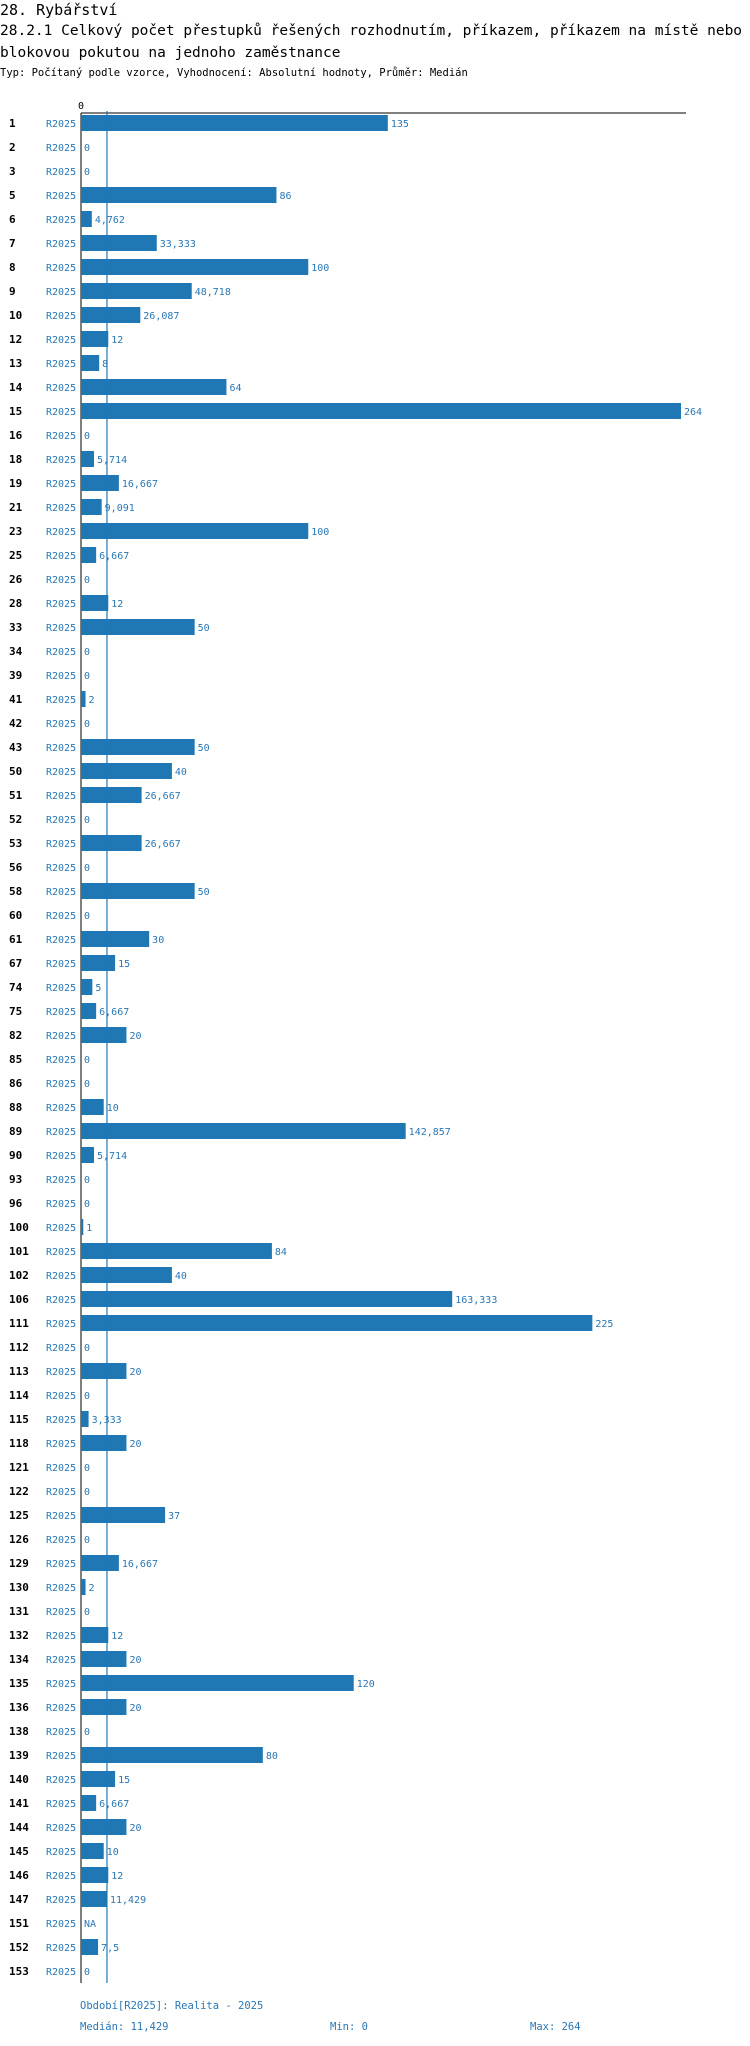 The width and height of the screenshot is (750, 2046). Describe the element at coordinates (19, 1731) in the screenshot. I see `category-label: 138` at that location.